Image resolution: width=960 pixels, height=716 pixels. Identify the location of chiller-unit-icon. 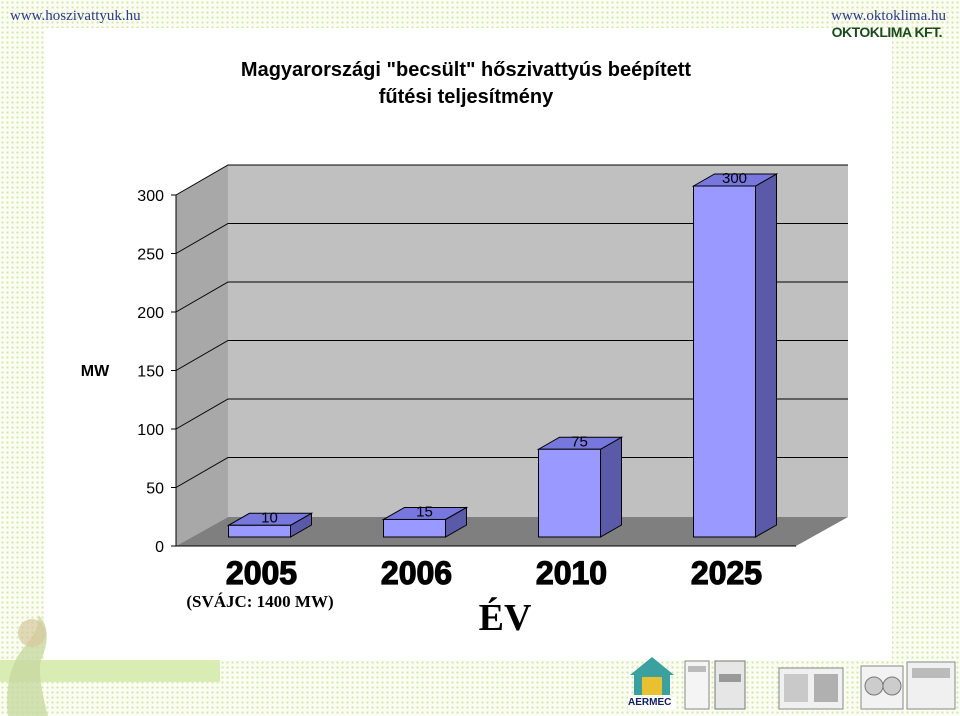
(811, 688).